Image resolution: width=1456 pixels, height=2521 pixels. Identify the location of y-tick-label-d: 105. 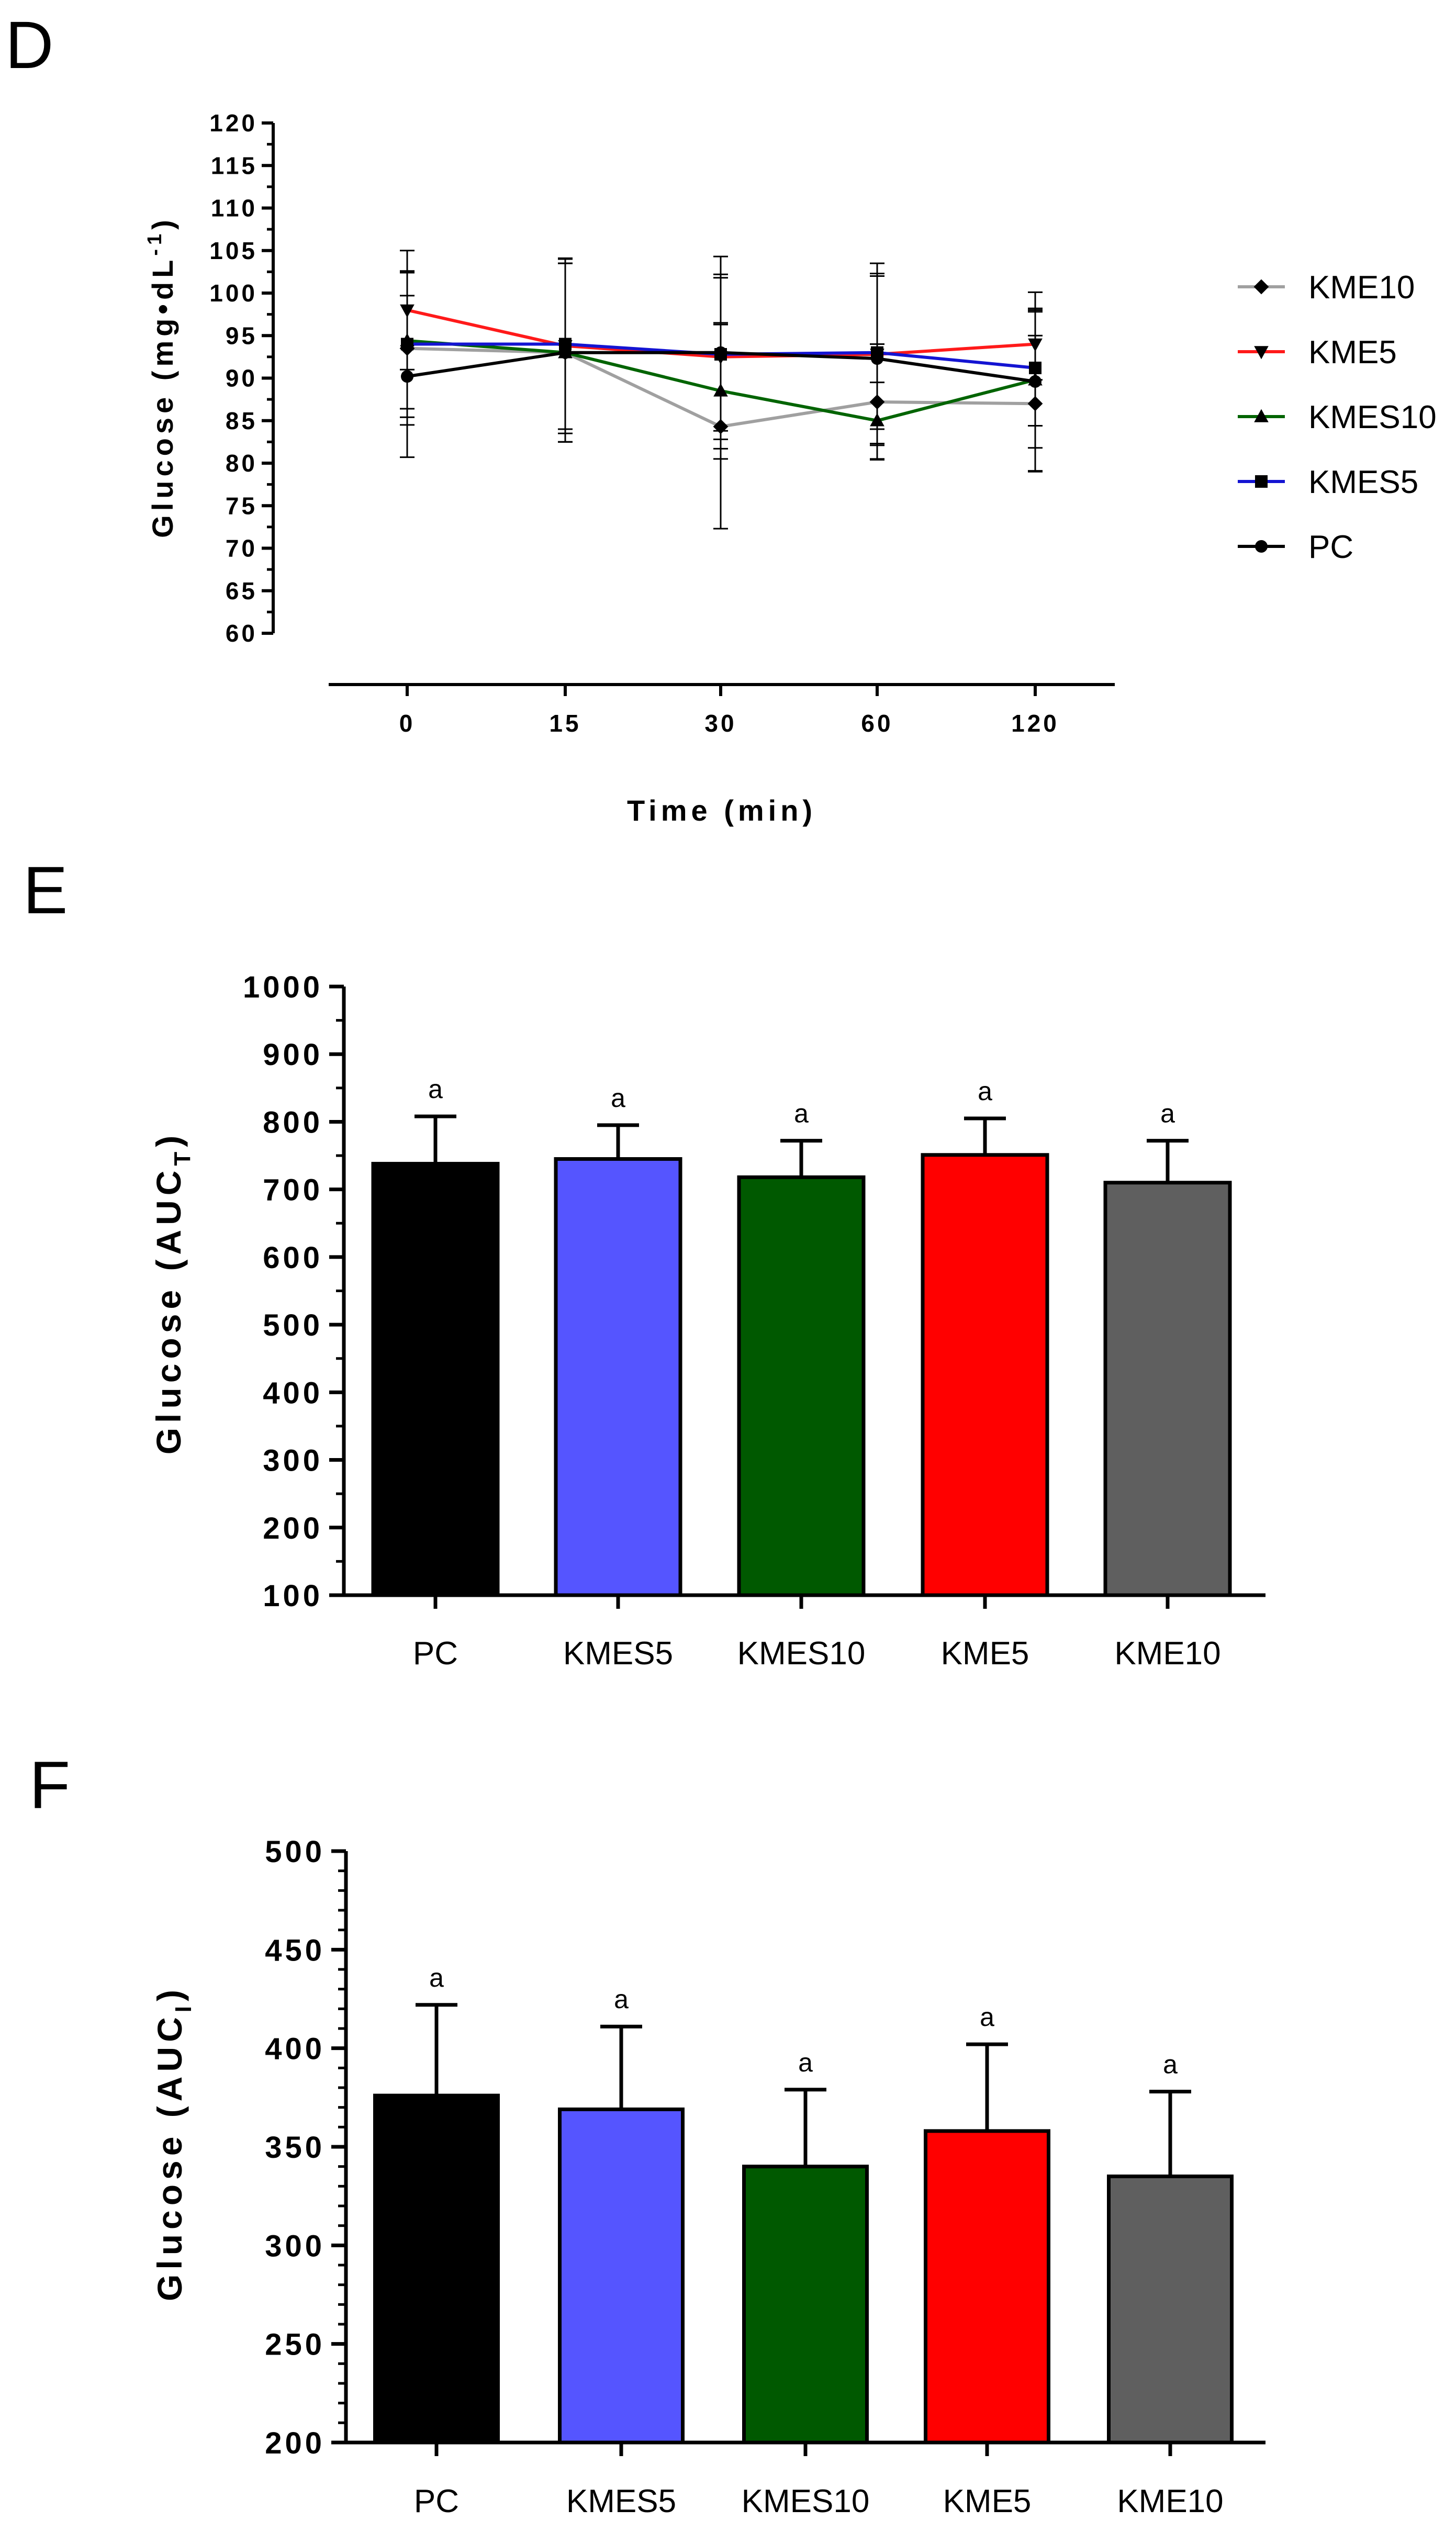
(233, 250).